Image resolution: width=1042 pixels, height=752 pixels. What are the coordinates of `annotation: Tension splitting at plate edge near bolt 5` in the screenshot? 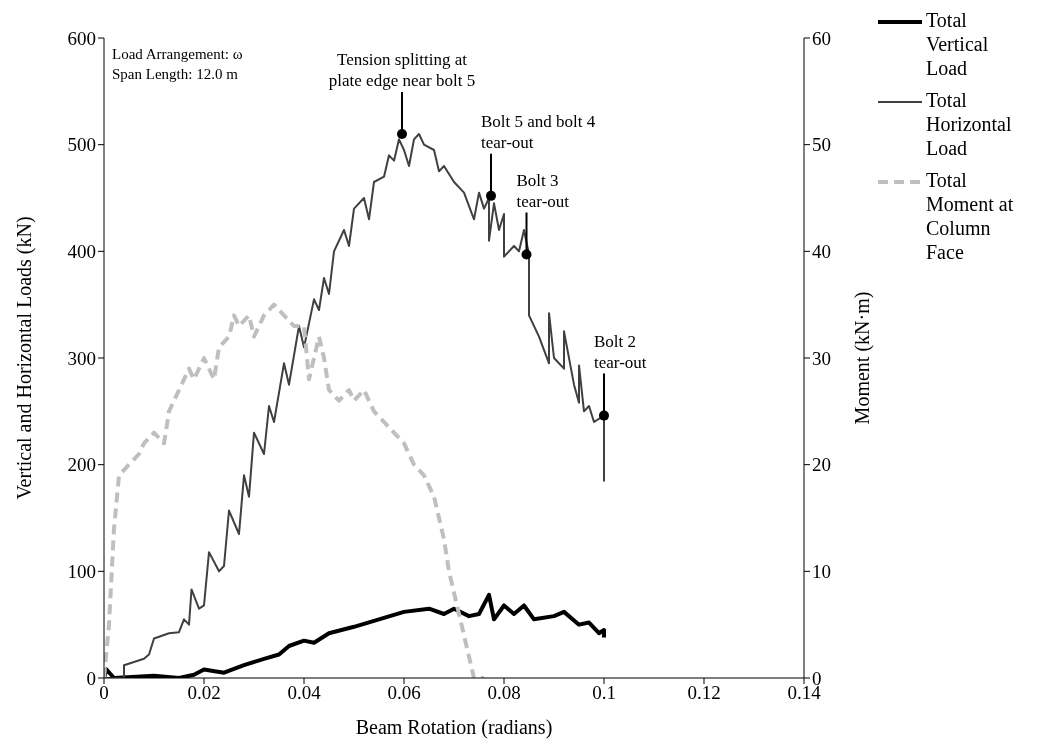 It's located at (402, 70).